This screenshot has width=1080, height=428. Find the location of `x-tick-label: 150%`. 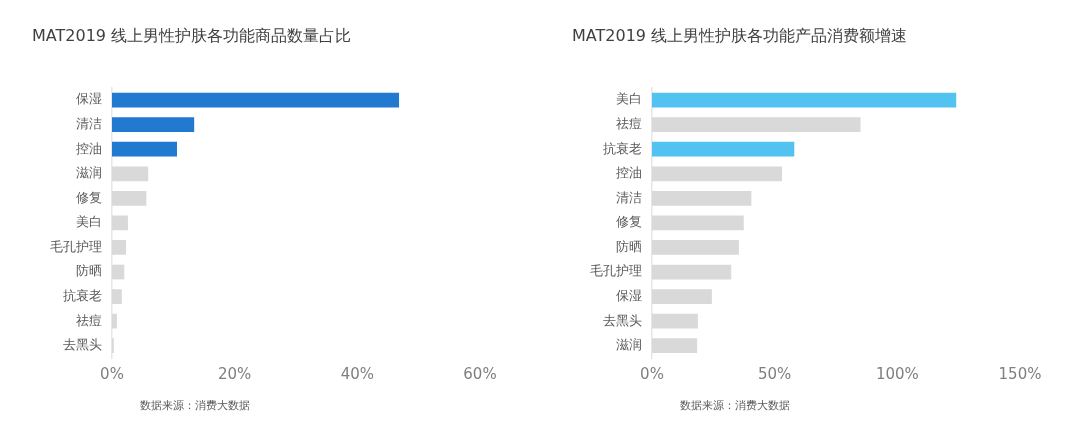

x-tick-label: 150% is located at coordinates (1020, 373).